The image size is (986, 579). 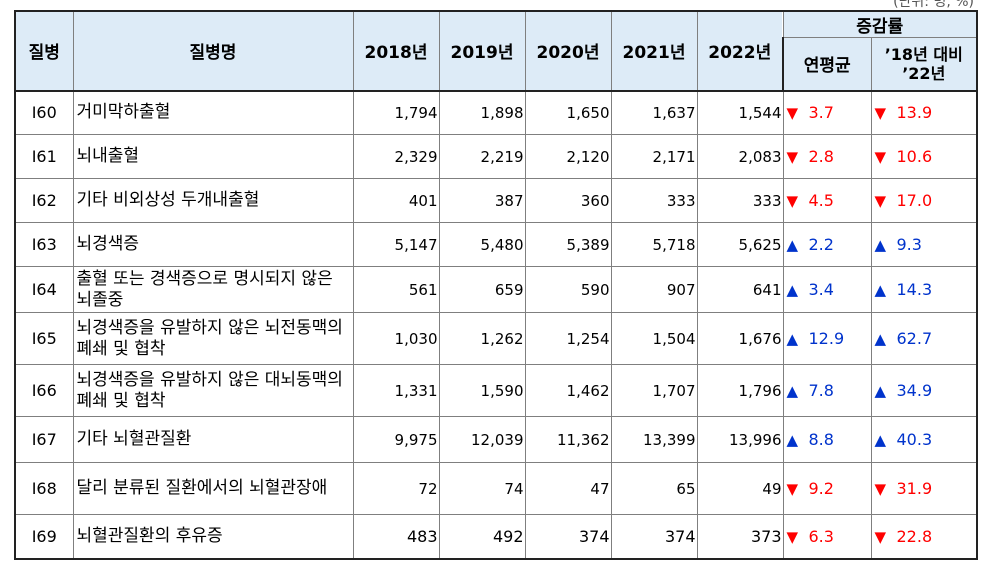 I want to click on vs-2018-rate: ▼ 13.9, so click(x=924, y=112).